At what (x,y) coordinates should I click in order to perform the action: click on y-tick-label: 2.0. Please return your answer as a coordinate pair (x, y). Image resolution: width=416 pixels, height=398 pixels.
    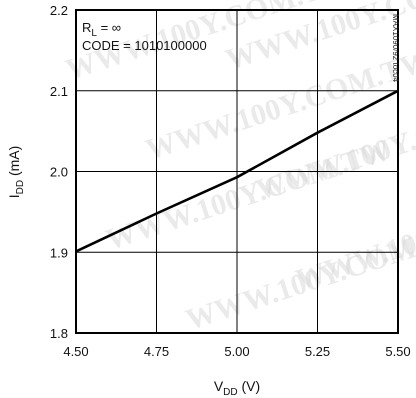
    Looking at the image, I should click on (59, 172).